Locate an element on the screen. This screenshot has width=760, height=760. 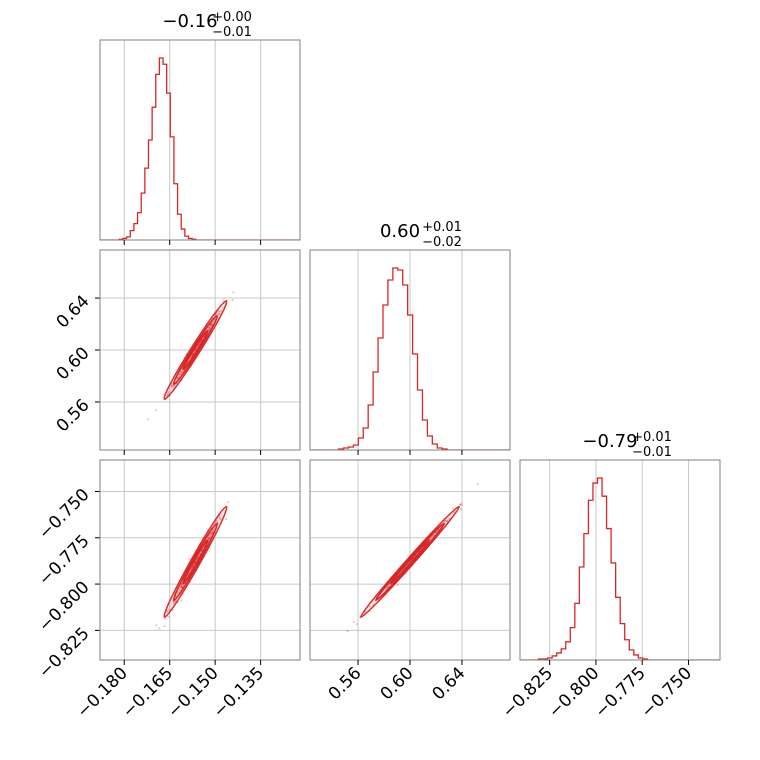
panel-title-upper-error: +0.00 is located at coordinates (232, 17).